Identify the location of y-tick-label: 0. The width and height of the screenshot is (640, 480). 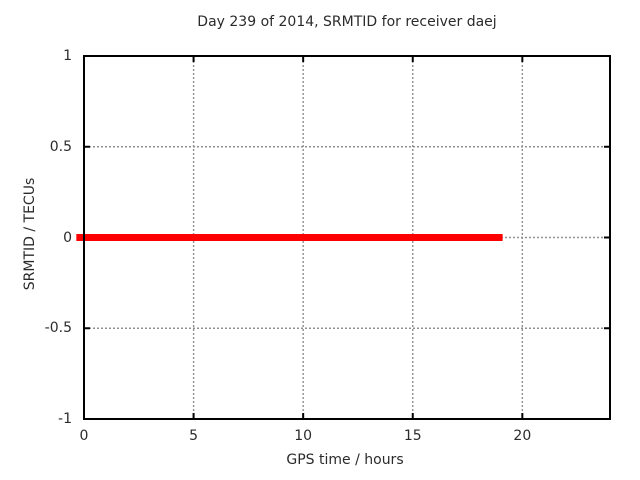
(67, 237).